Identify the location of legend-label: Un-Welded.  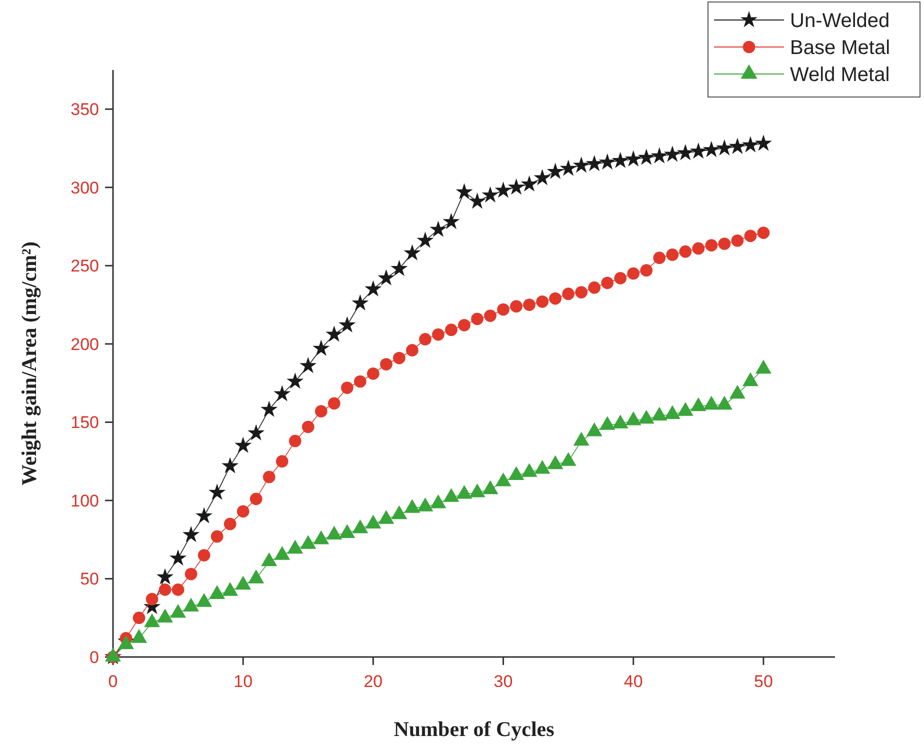
(840, 21).